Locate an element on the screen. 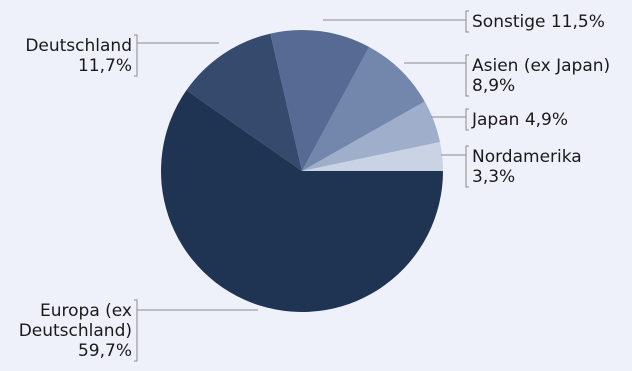 The height and width of the screenshot is (371, 632). slice-label-line: 3,3% is located at coordinates (493, 177).